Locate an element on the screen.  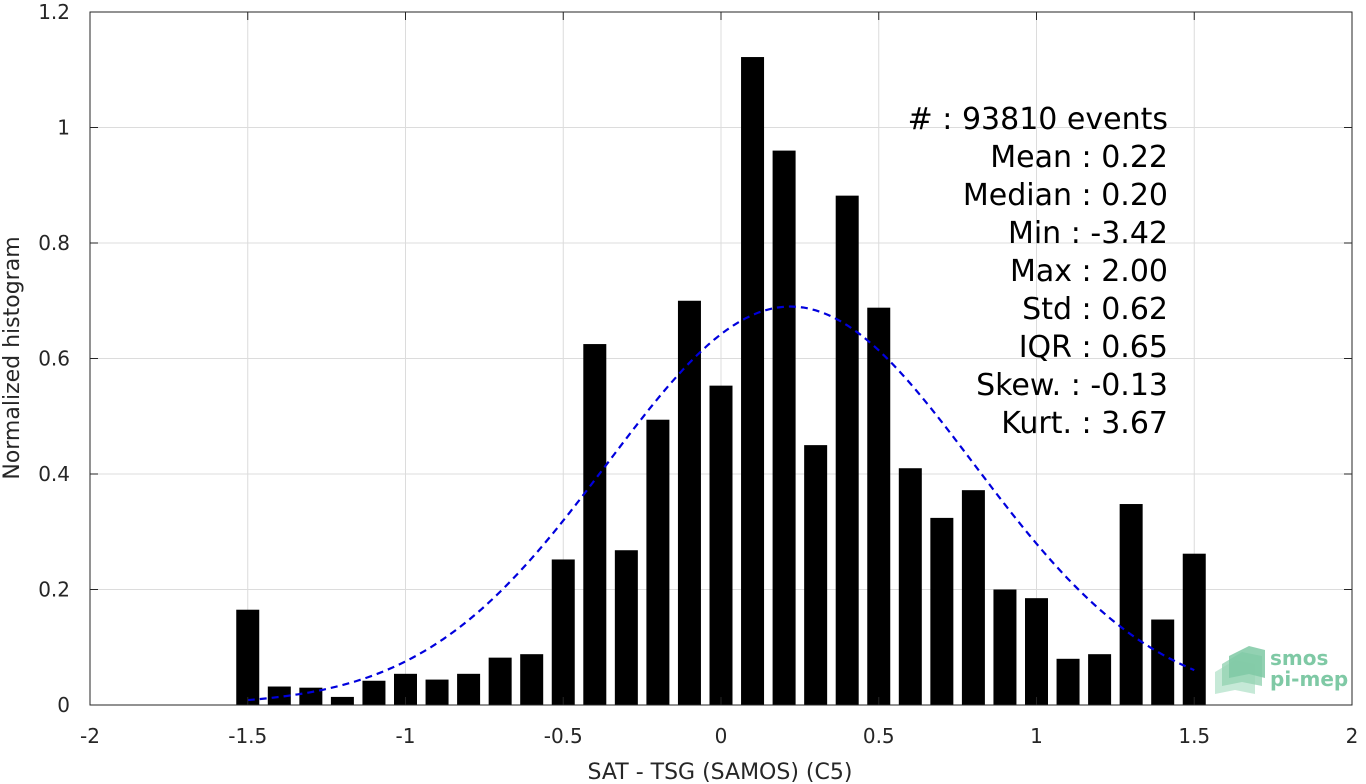
x-tick-label-5: 0.5 is located at coordinates (879, 736).